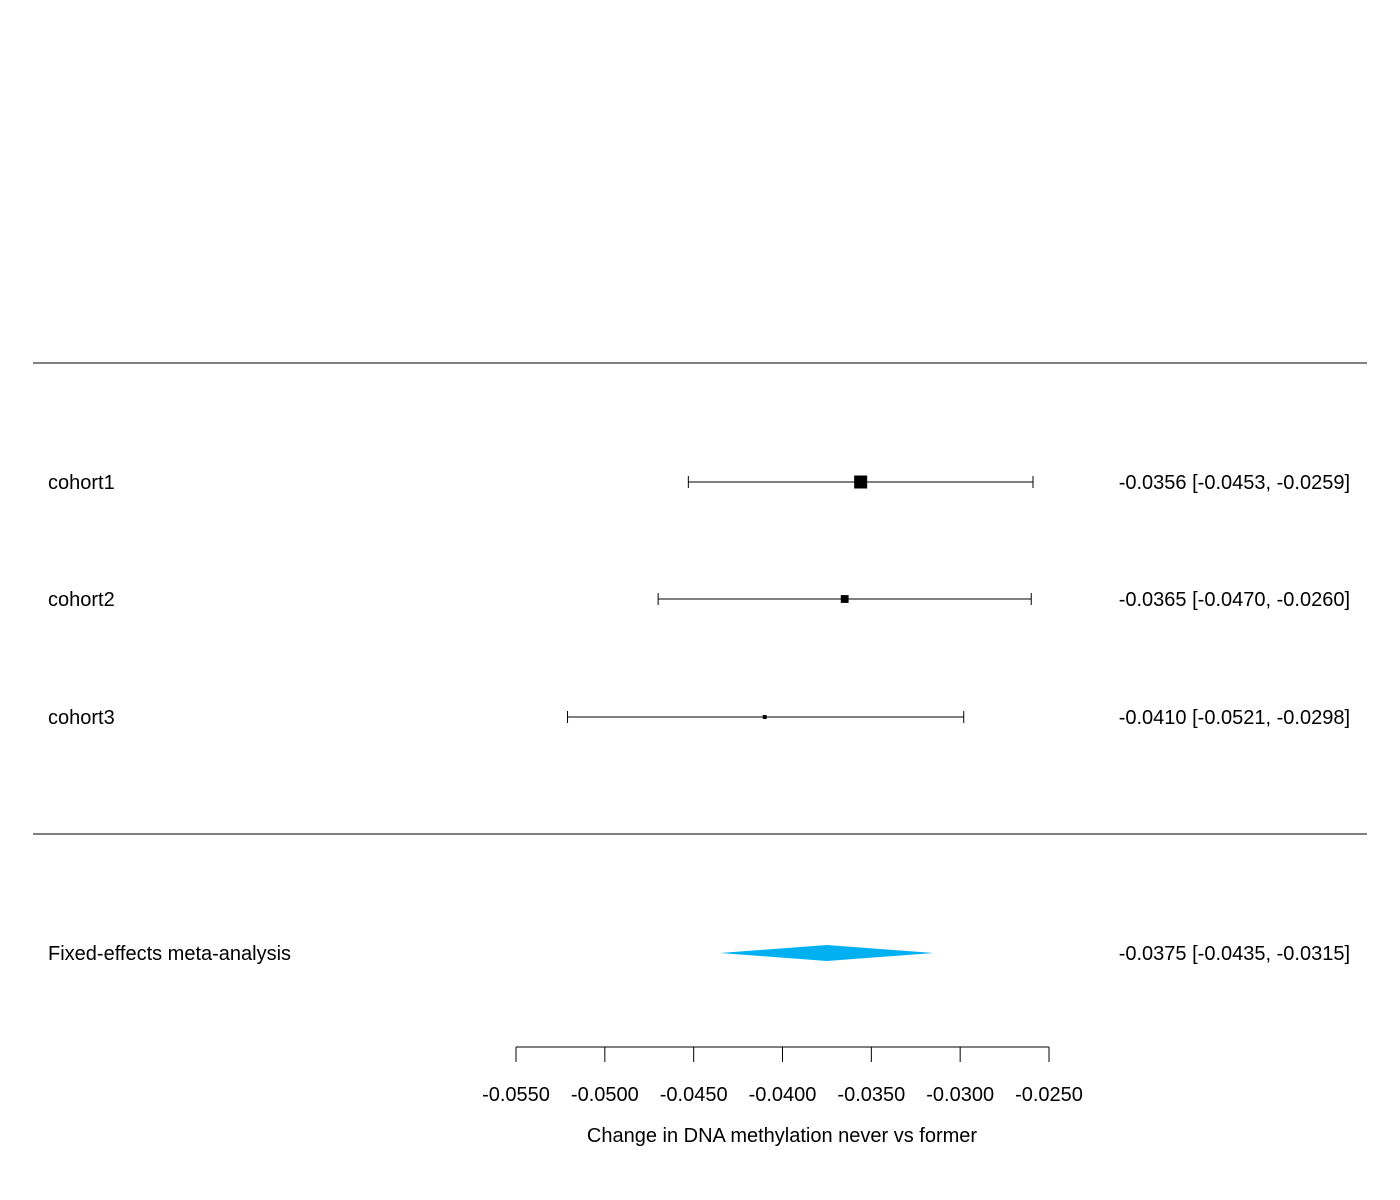  I want to click on study-row: cohort1 -0.0356 [-0.0453, -0.0259], so click(699, 483).